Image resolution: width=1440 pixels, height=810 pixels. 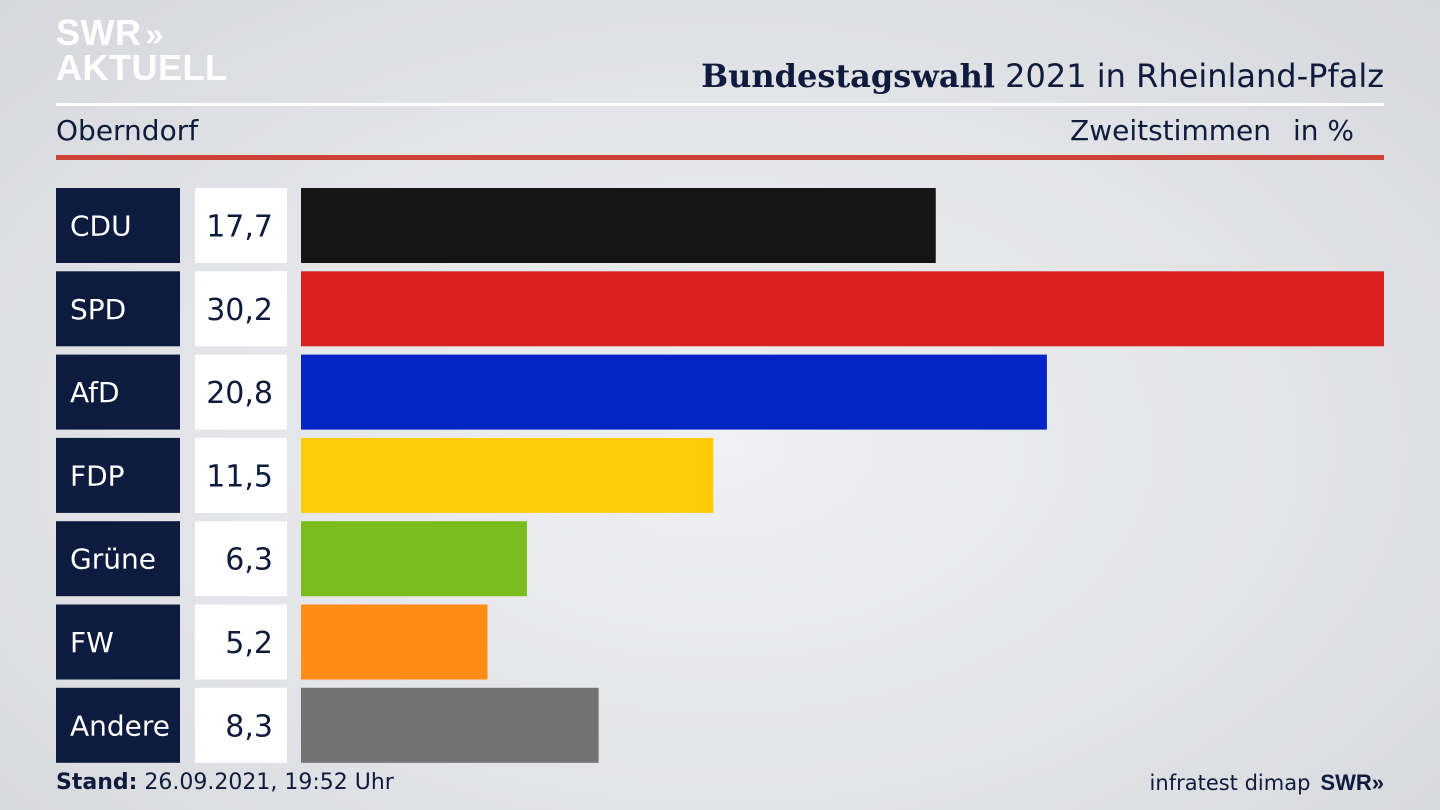 I want to click on value-label-box-andere, so click(x=241, y=725).